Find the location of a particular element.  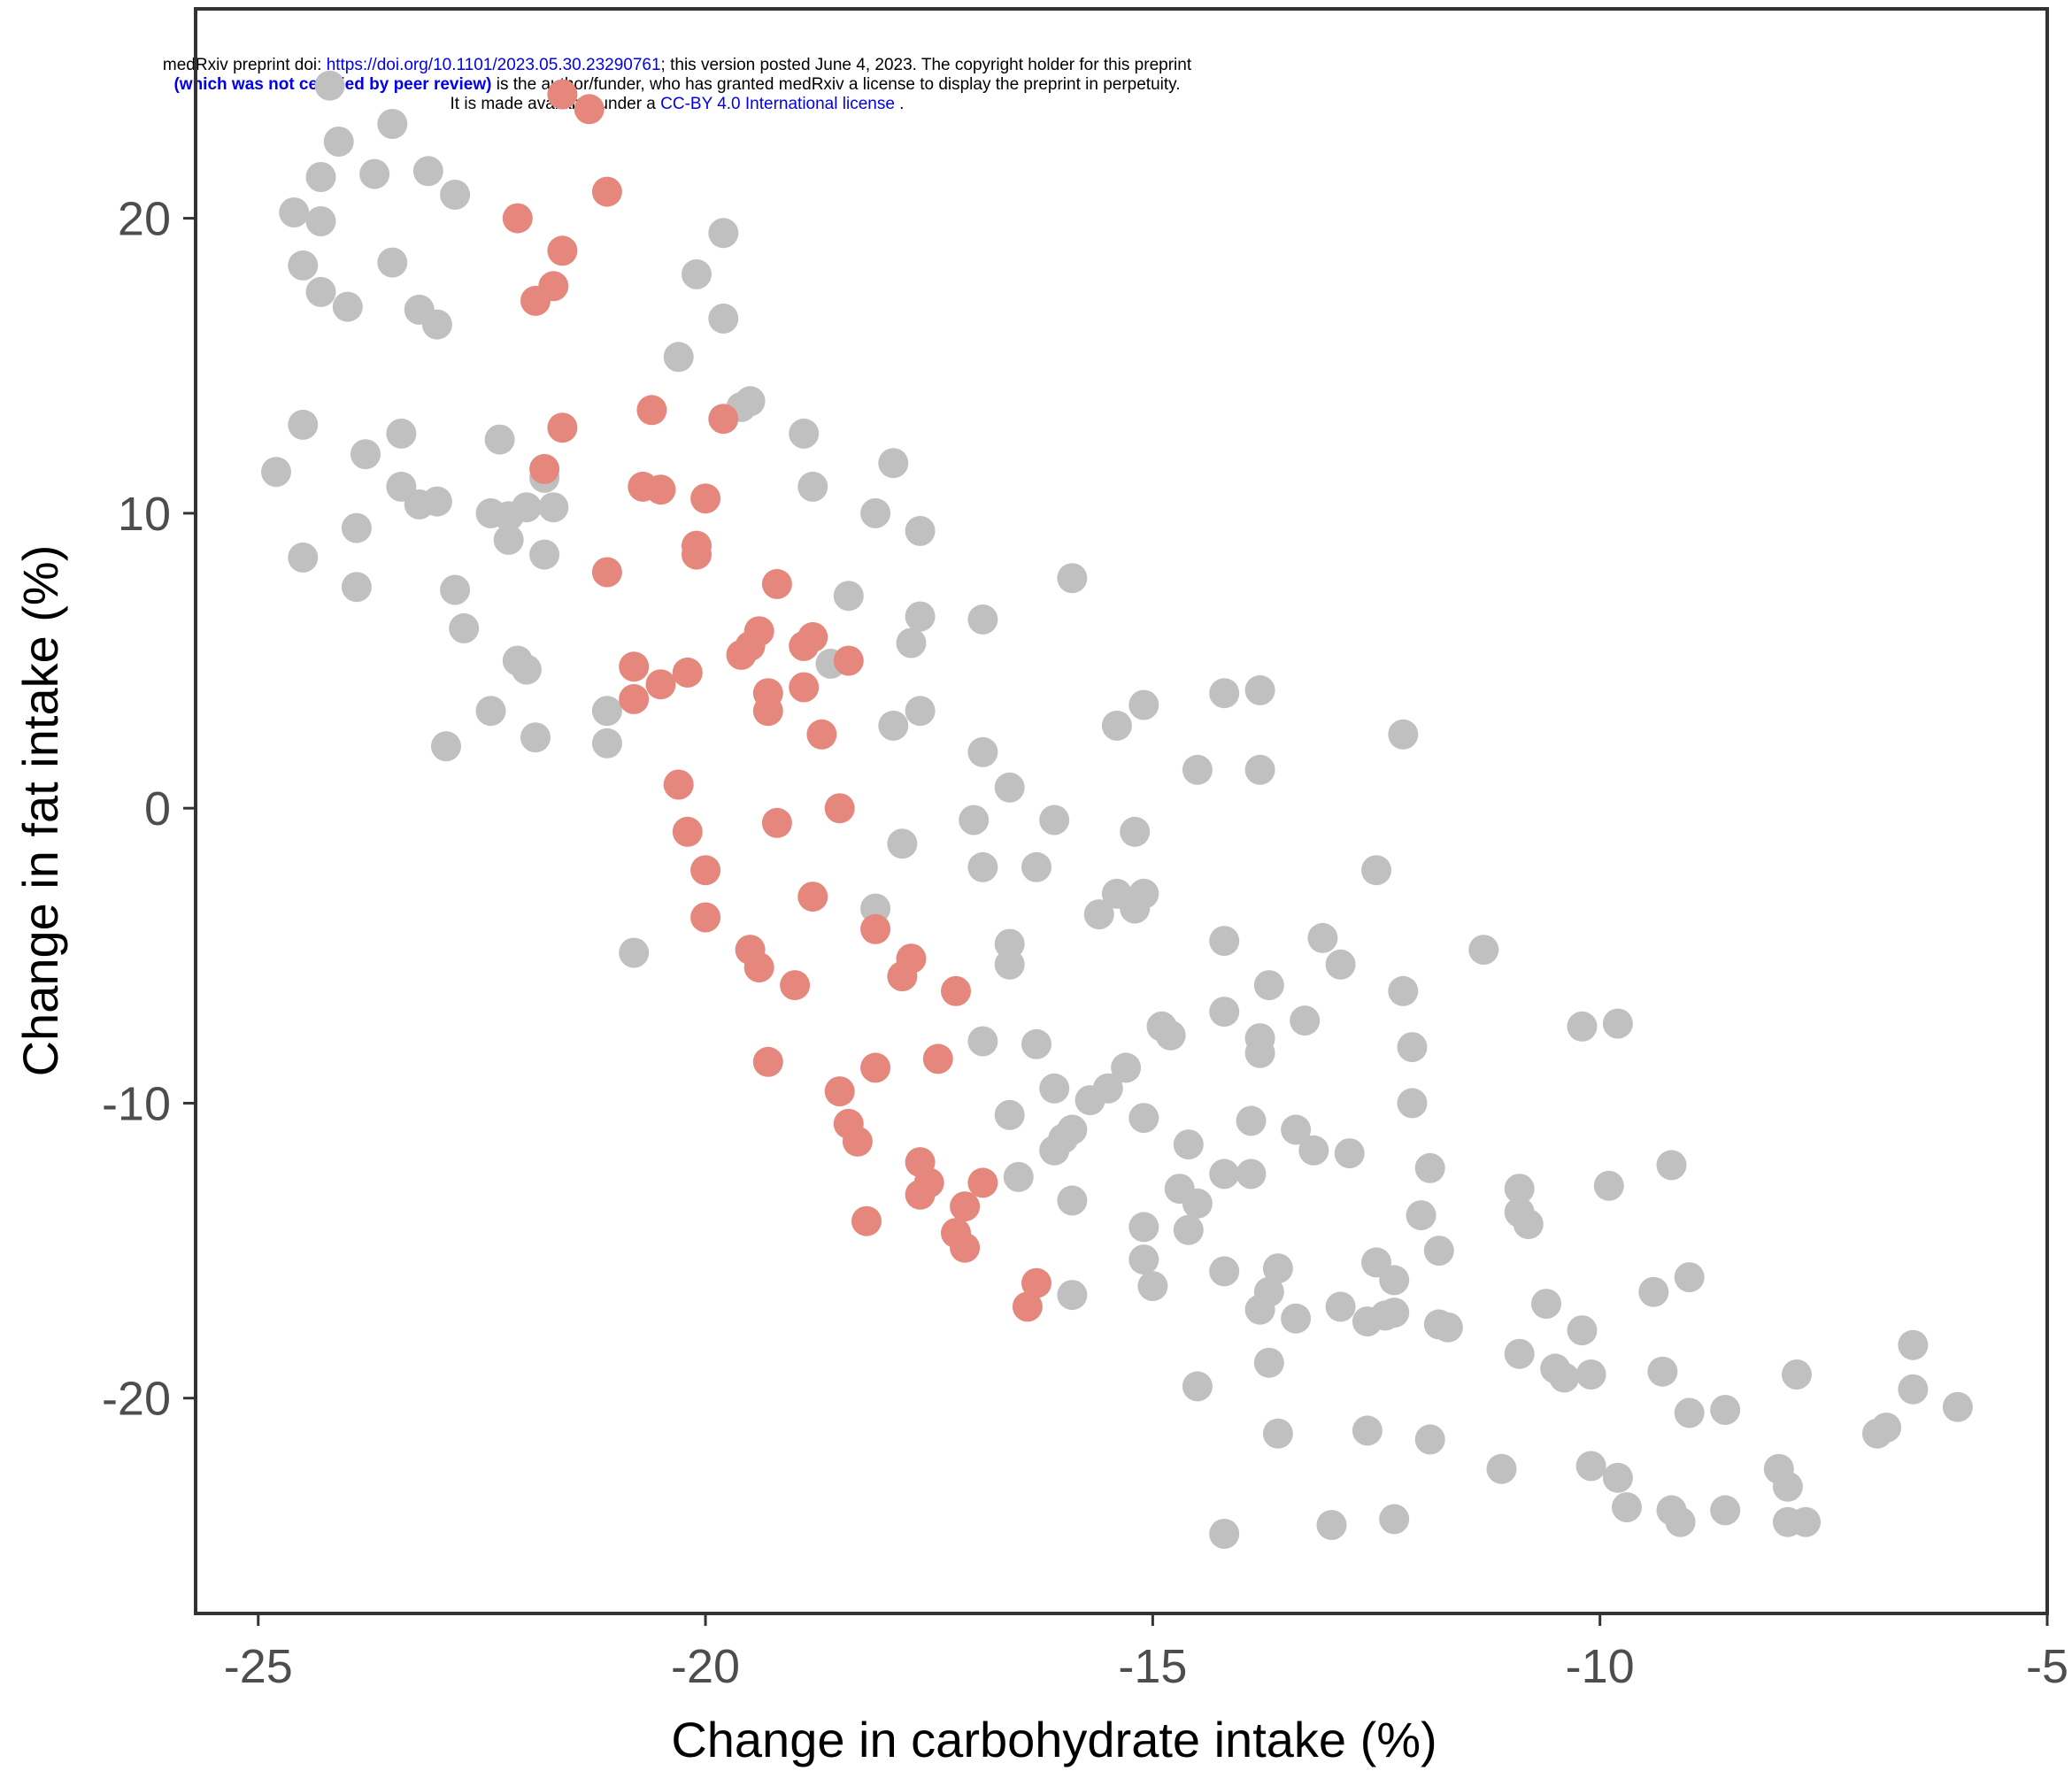

y-tick-label: -20 is located at coordinates (136, 1400).